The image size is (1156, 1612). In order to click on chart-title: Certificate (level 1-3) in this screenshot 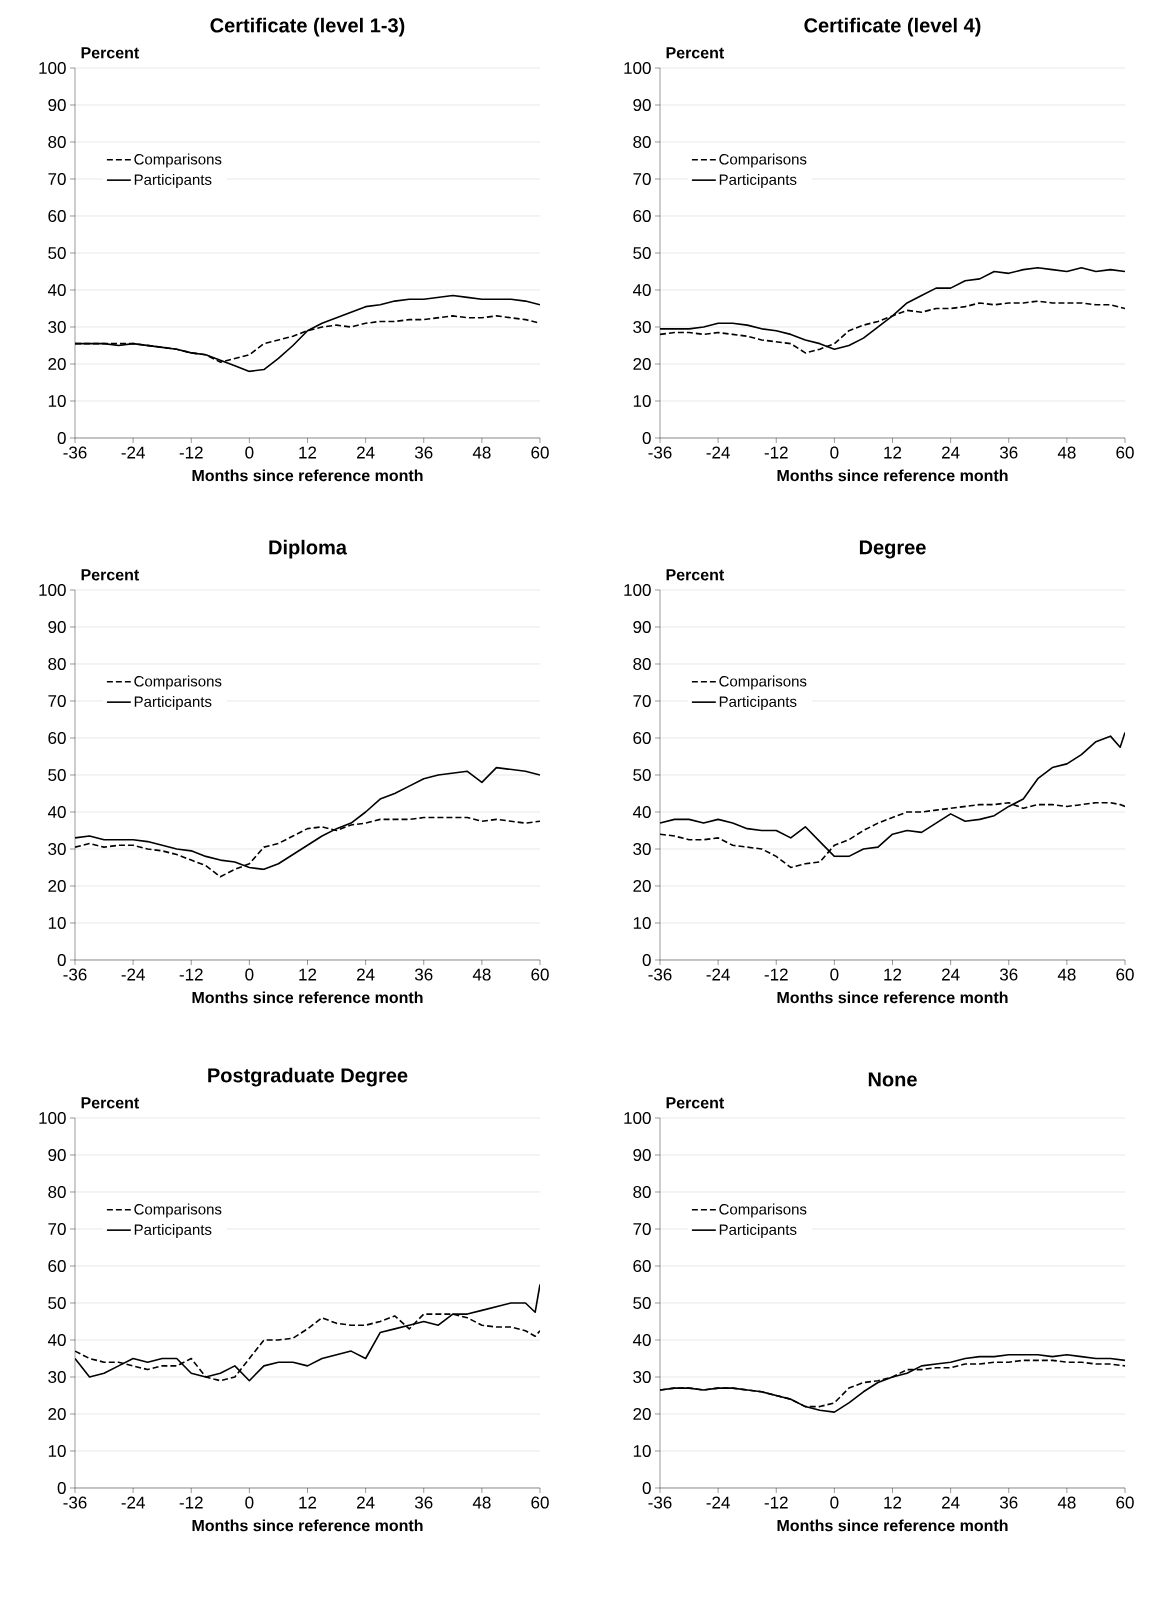, I will do `click(307, 27)`.